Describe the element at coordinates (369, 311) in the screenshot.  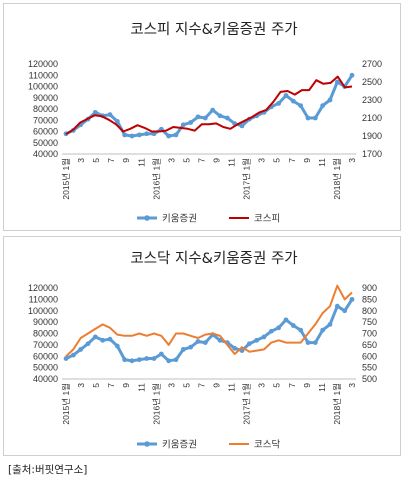
I see `y-right-tick-label: 800` at that location.